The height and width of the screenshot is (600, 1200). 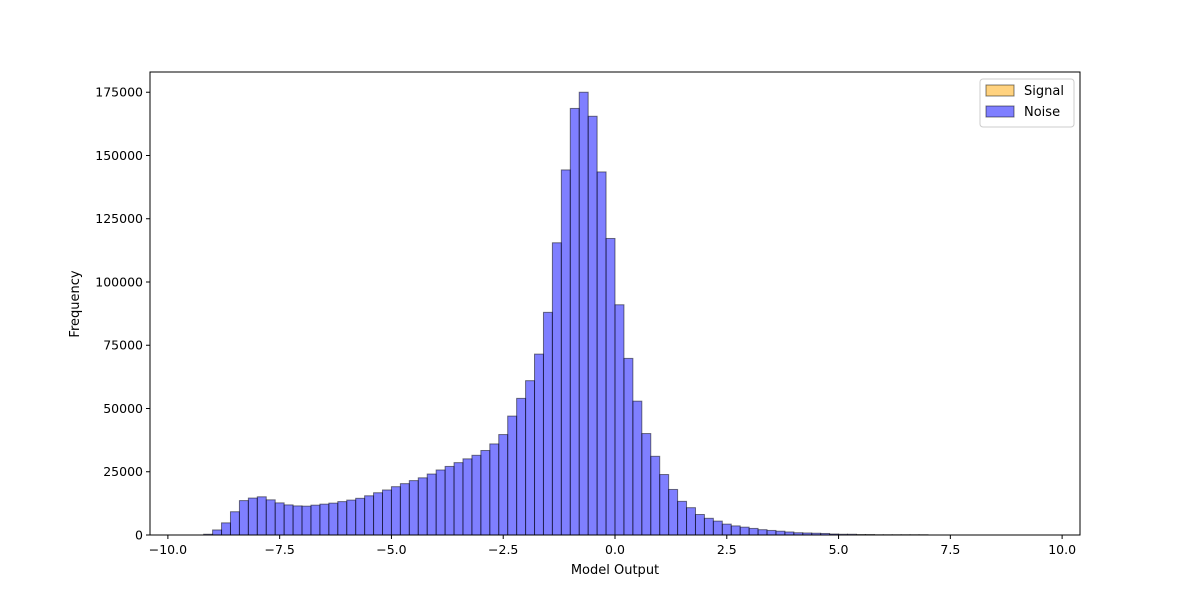 What do you see at coordinates (839, 549) in the screenshot?
I see `x-tick-label: 5.0` at bounding box center [839, 549].